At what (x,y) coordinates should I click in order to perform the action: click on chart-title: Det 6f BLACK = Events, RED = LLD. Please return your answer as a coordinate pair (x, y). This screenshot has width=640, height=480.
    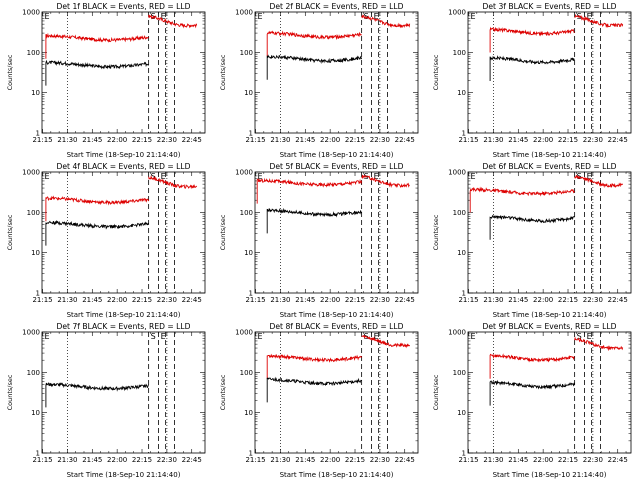
    Looking at the image, I should click on (550, 166).